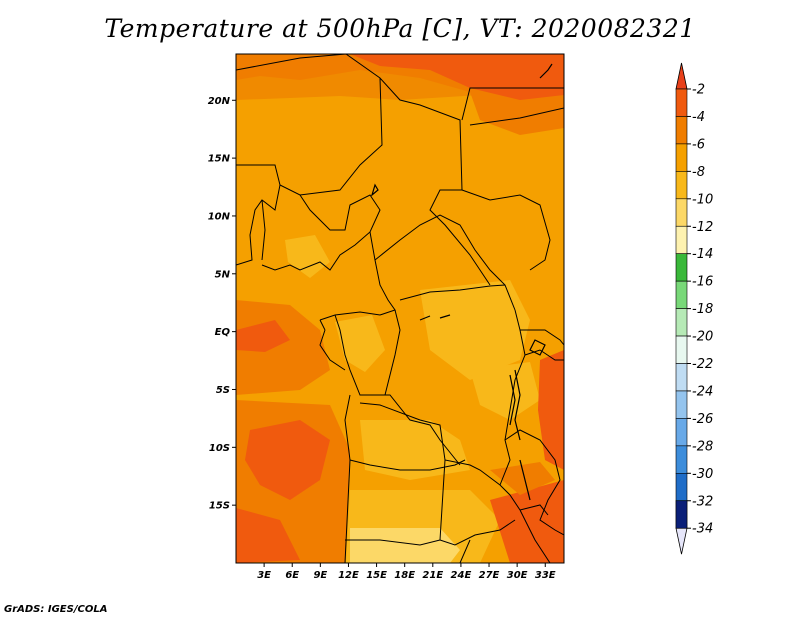 The width and height of the screenshot is (800, 618). What do you see at coordinates (702, 282) in the screenshot?
I see `colorbar-label: -16` at bounding box center [702, 282].